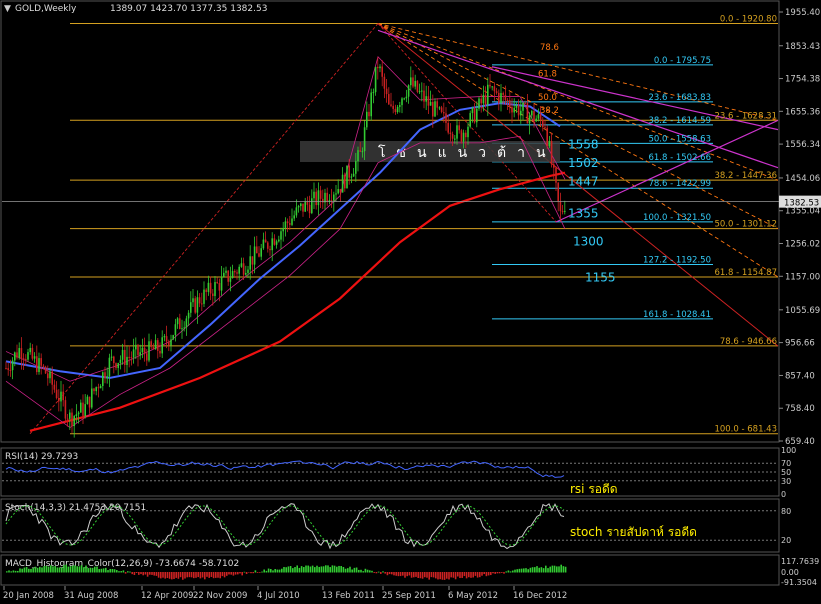 The image size is (821, 604). I want to click on fan-label: 78.6, so click(549, 48).